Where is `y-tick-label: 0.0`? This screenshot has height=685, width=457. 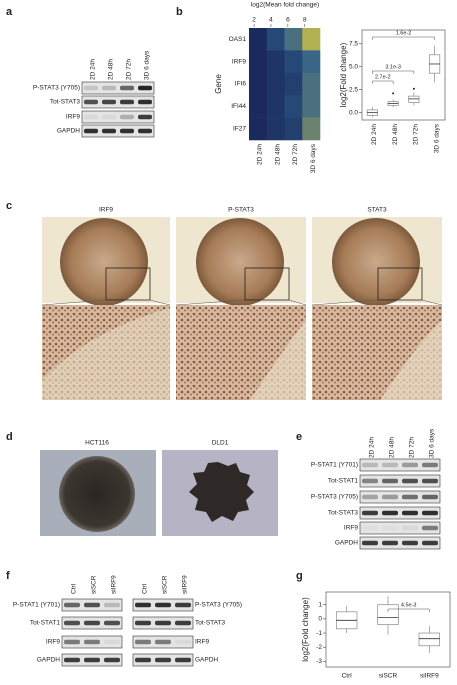 y-tick-label: 0.0 is located at coordinates (353, 112).